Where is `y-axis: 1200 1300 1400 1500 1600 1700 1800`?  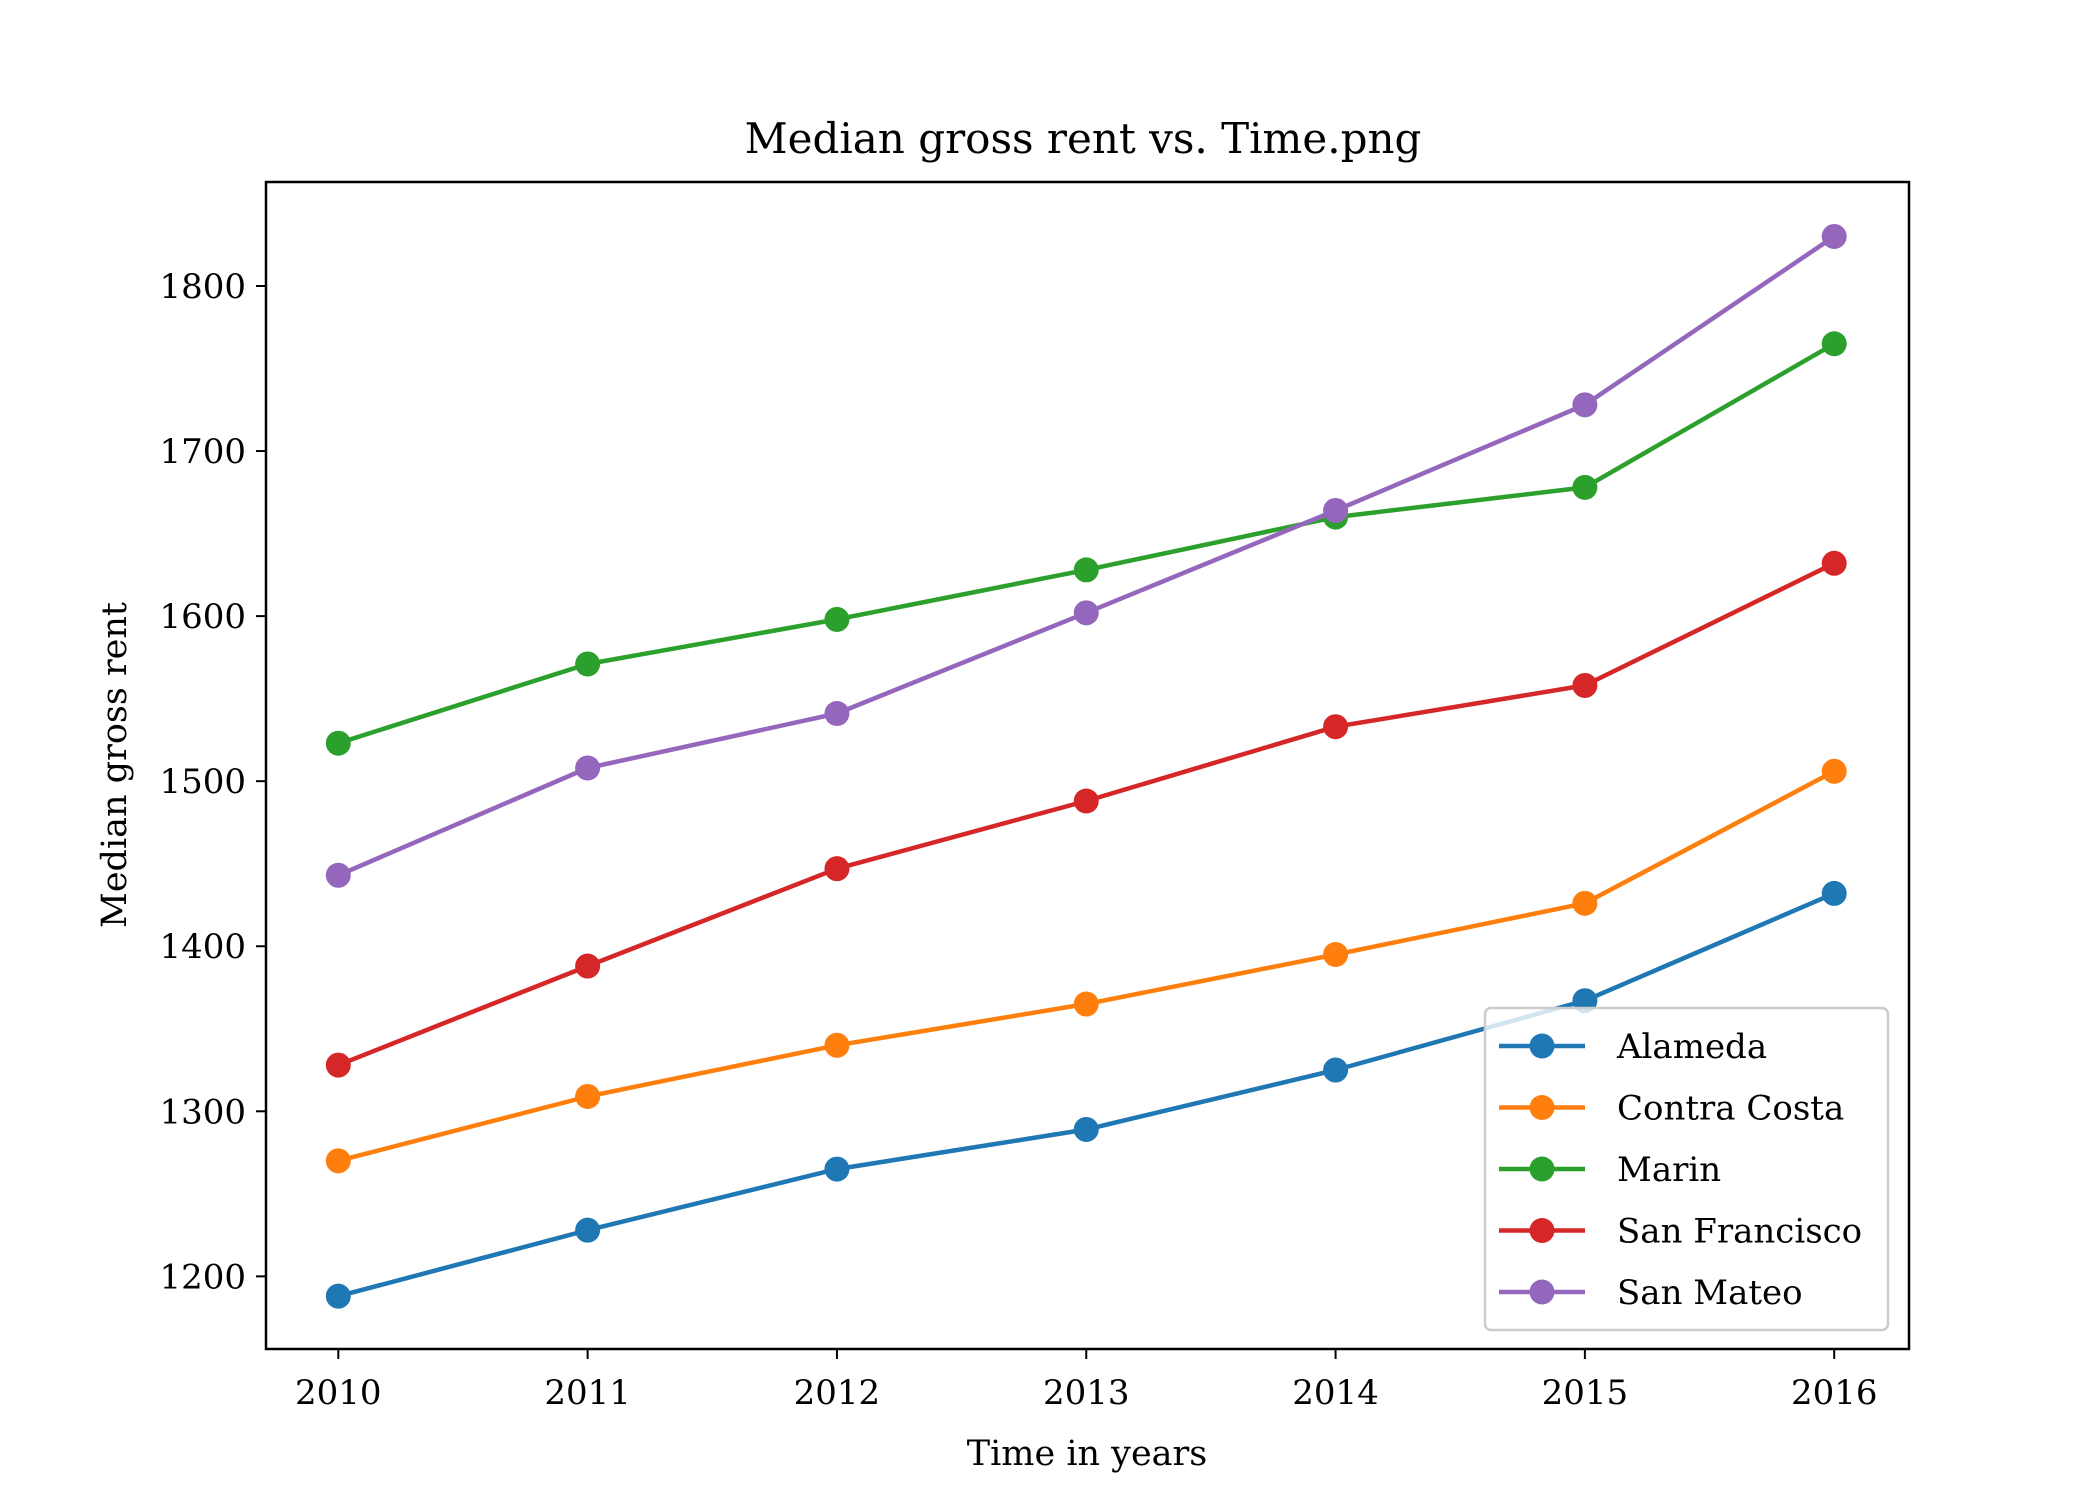 y-axis: 1200 1300 1400 1500 1600 1700 1800 is located at coordinates (212, 782).